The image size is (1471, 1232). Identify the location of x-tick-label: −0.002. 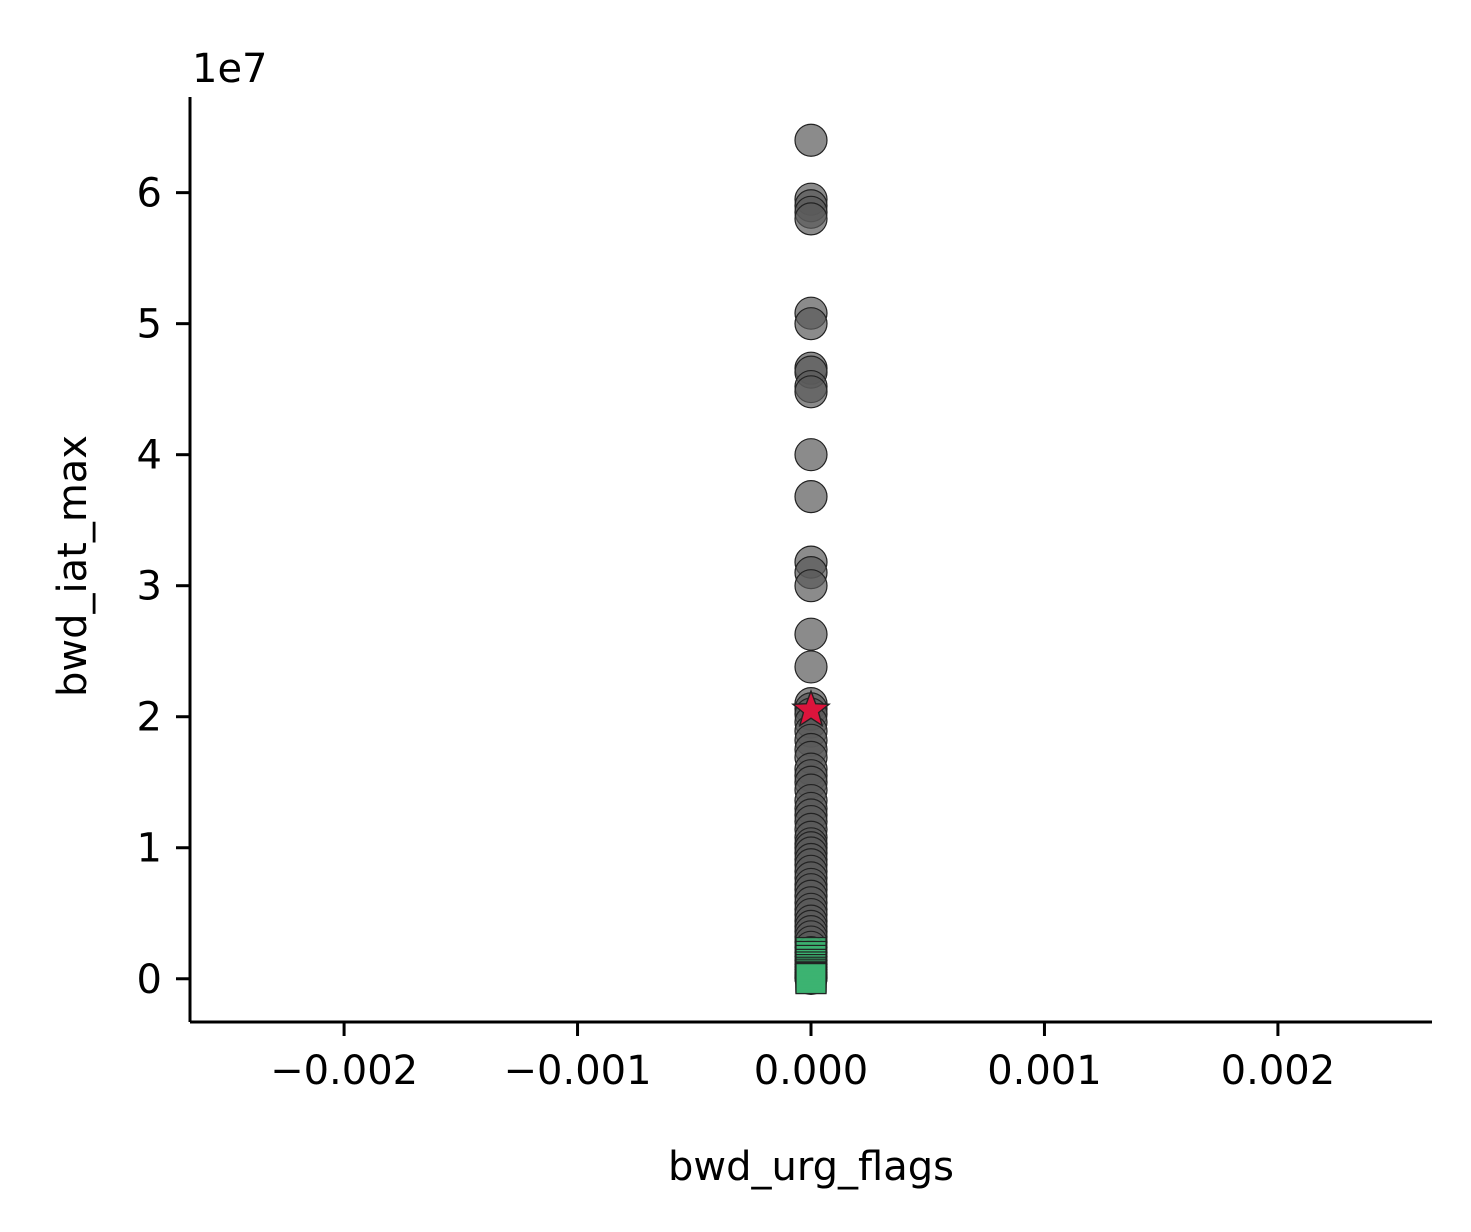
(344, 1071).